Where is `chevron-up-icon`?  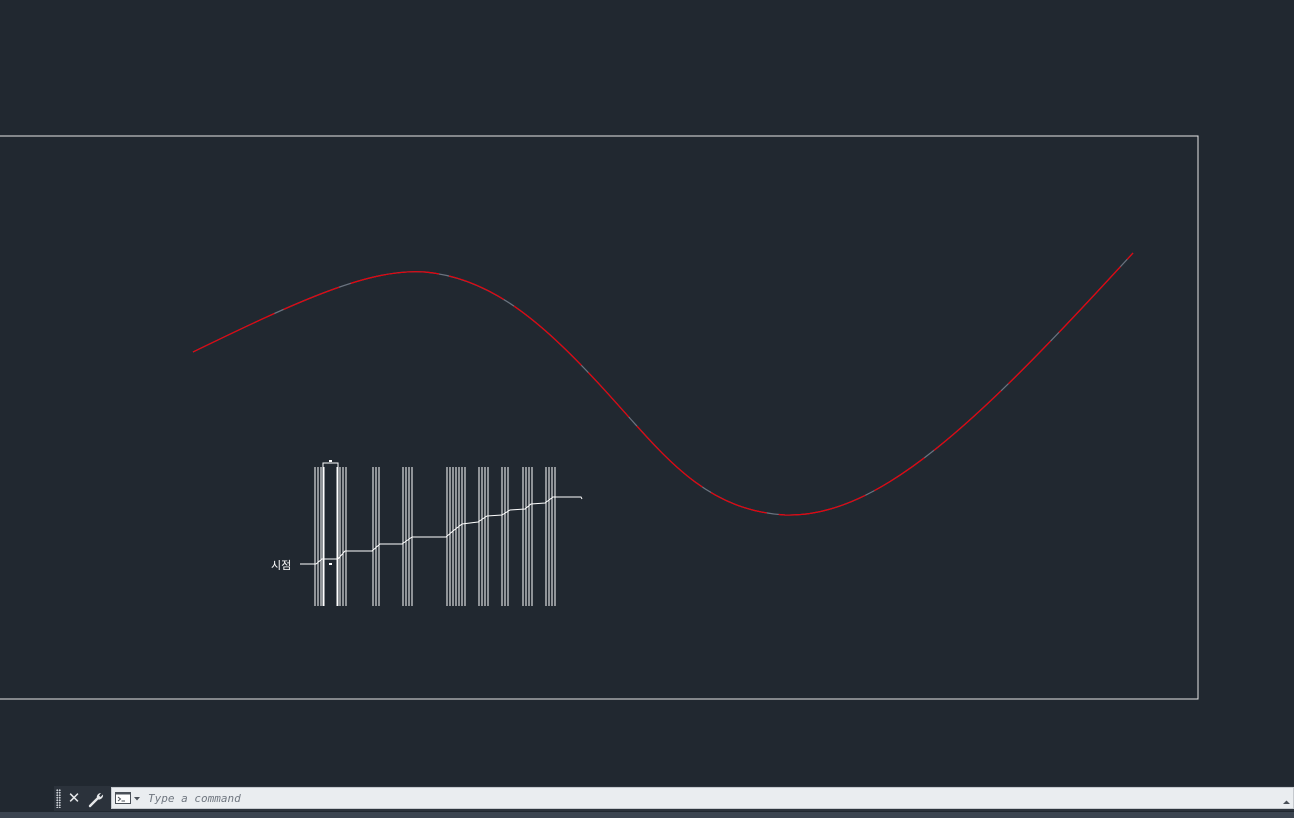
chevron-up-icon is located at coordinates (1286, 798).